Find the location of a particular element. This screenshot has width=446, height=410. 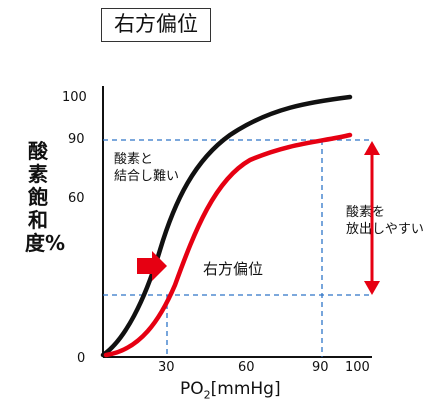

x-axis-label: PO2[mmHg] is located at coordinates (230, 390).